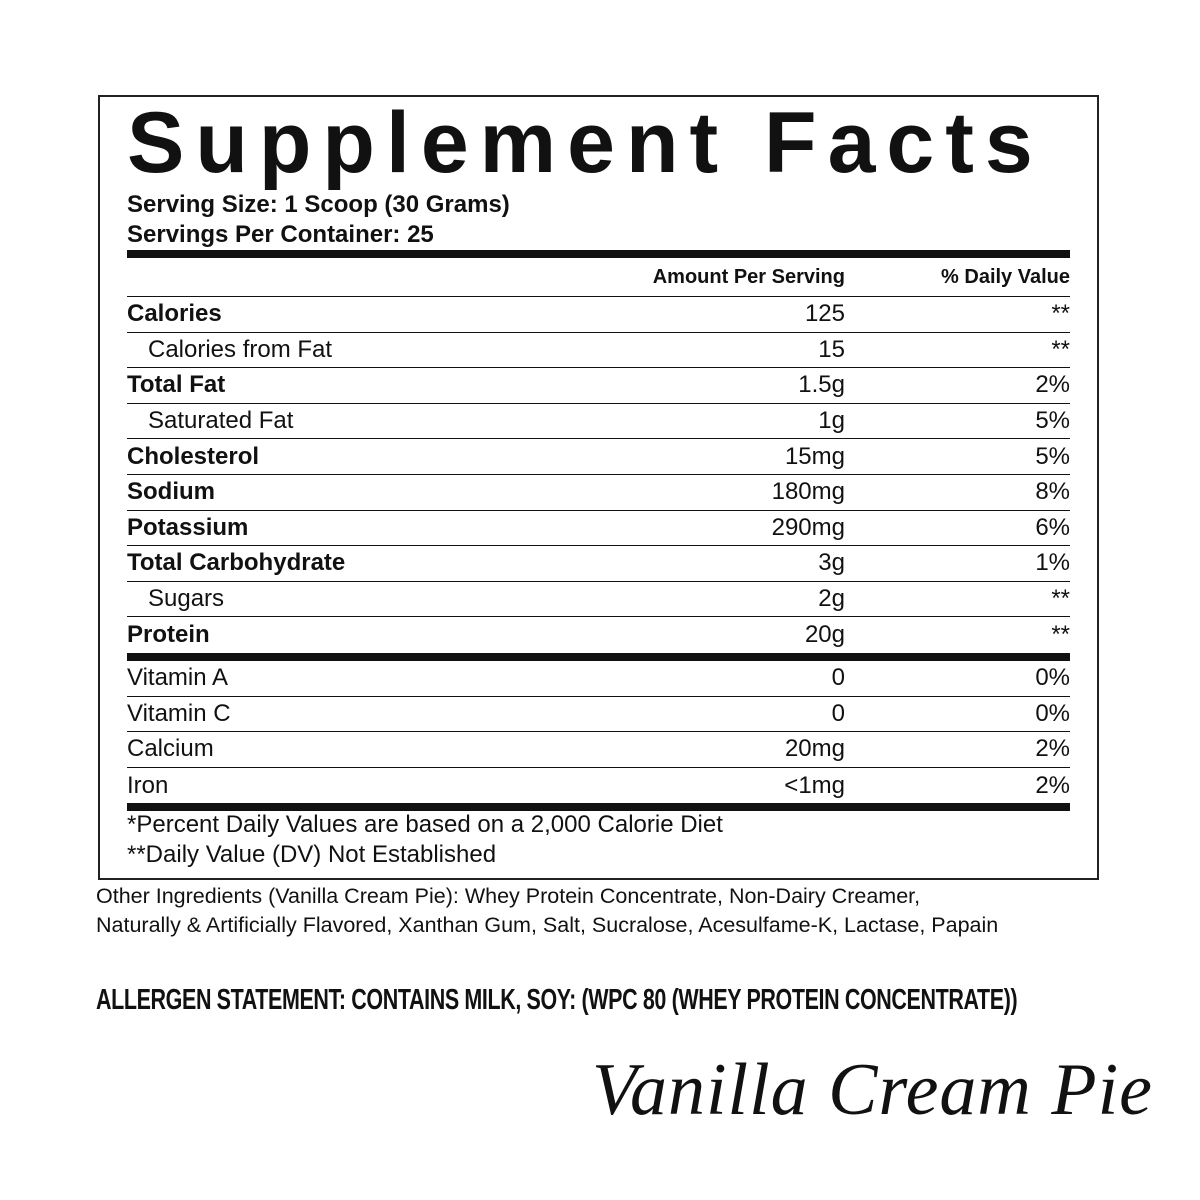 This screenshot has width=1200, height=1200. I want to click on row-label: Cholesterol, so click(193, 456).